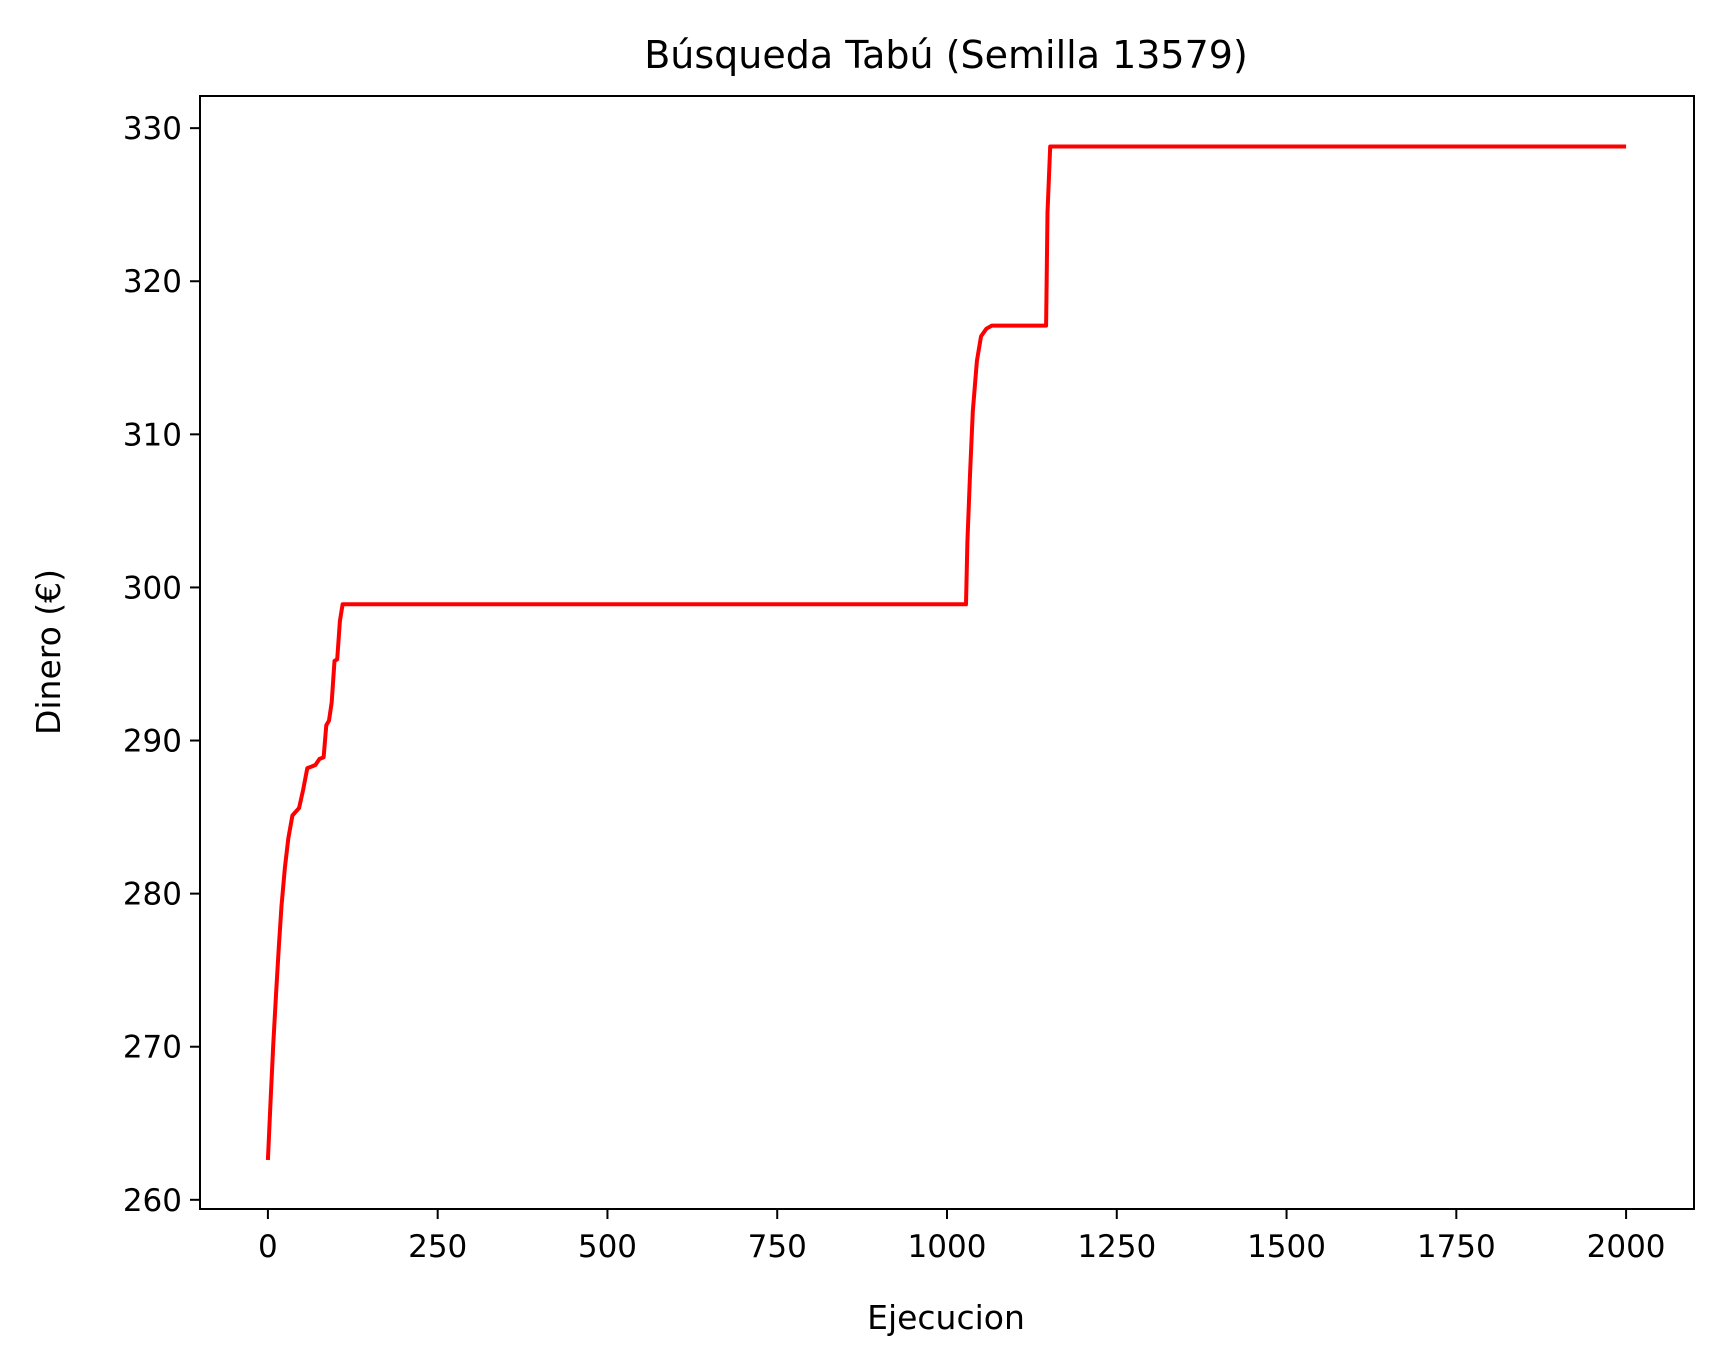  What do you see at coordinates (1286, 1247) in the screenshot?
I see `x-tick-label: 1500` at bounding box center [1286, 1247].